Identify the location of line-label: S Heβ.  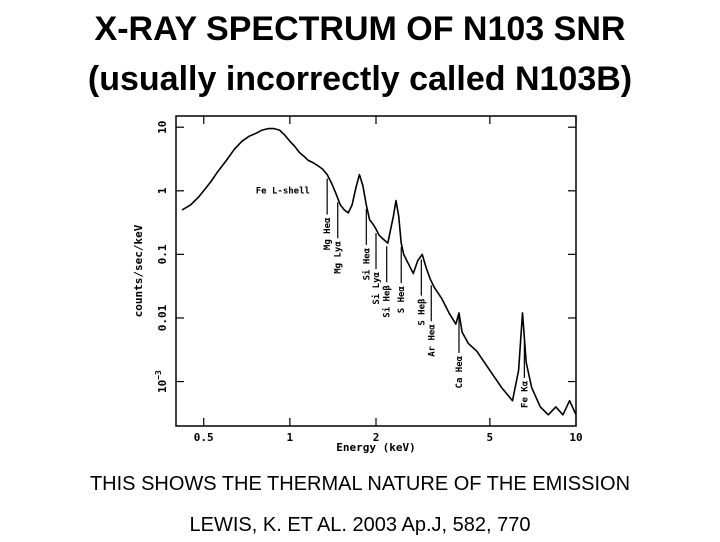
(422, 312).